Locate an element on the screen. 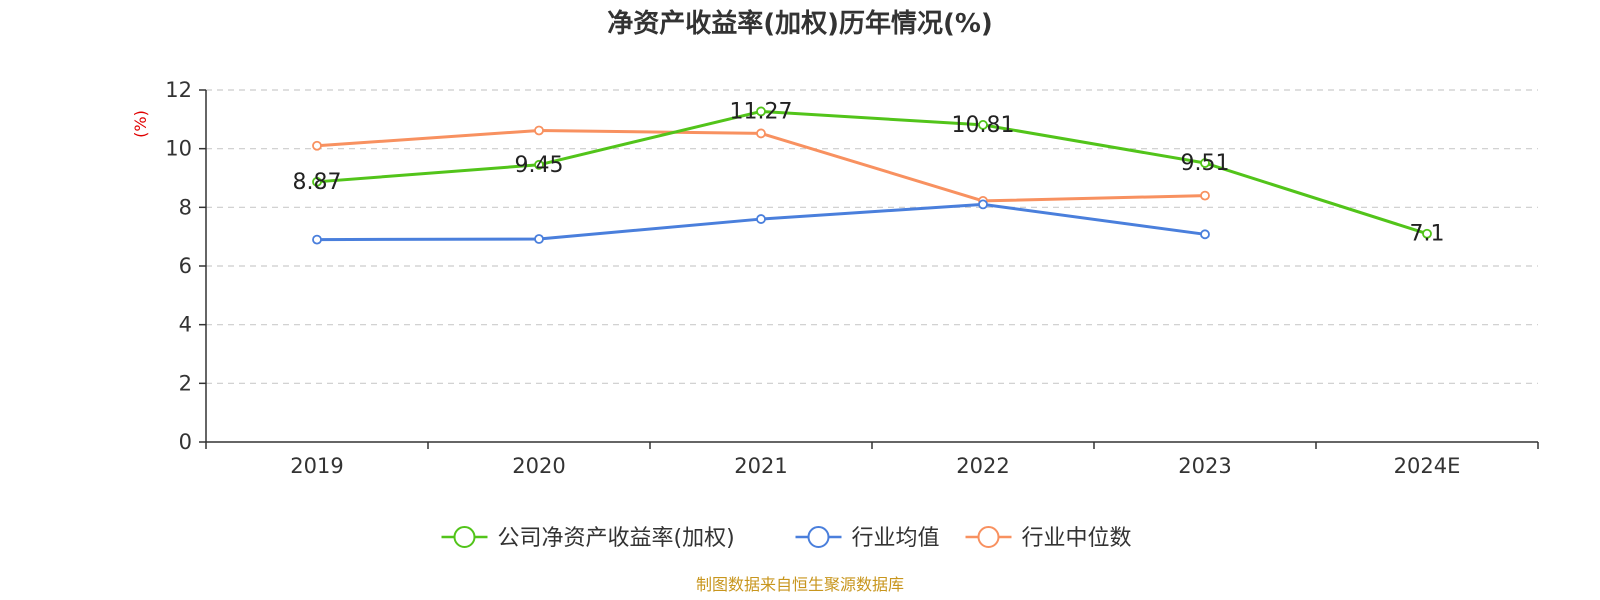 This screenshot has height=600, width=1600. y-tick-label: 4 is located at coordinates (185, 325).